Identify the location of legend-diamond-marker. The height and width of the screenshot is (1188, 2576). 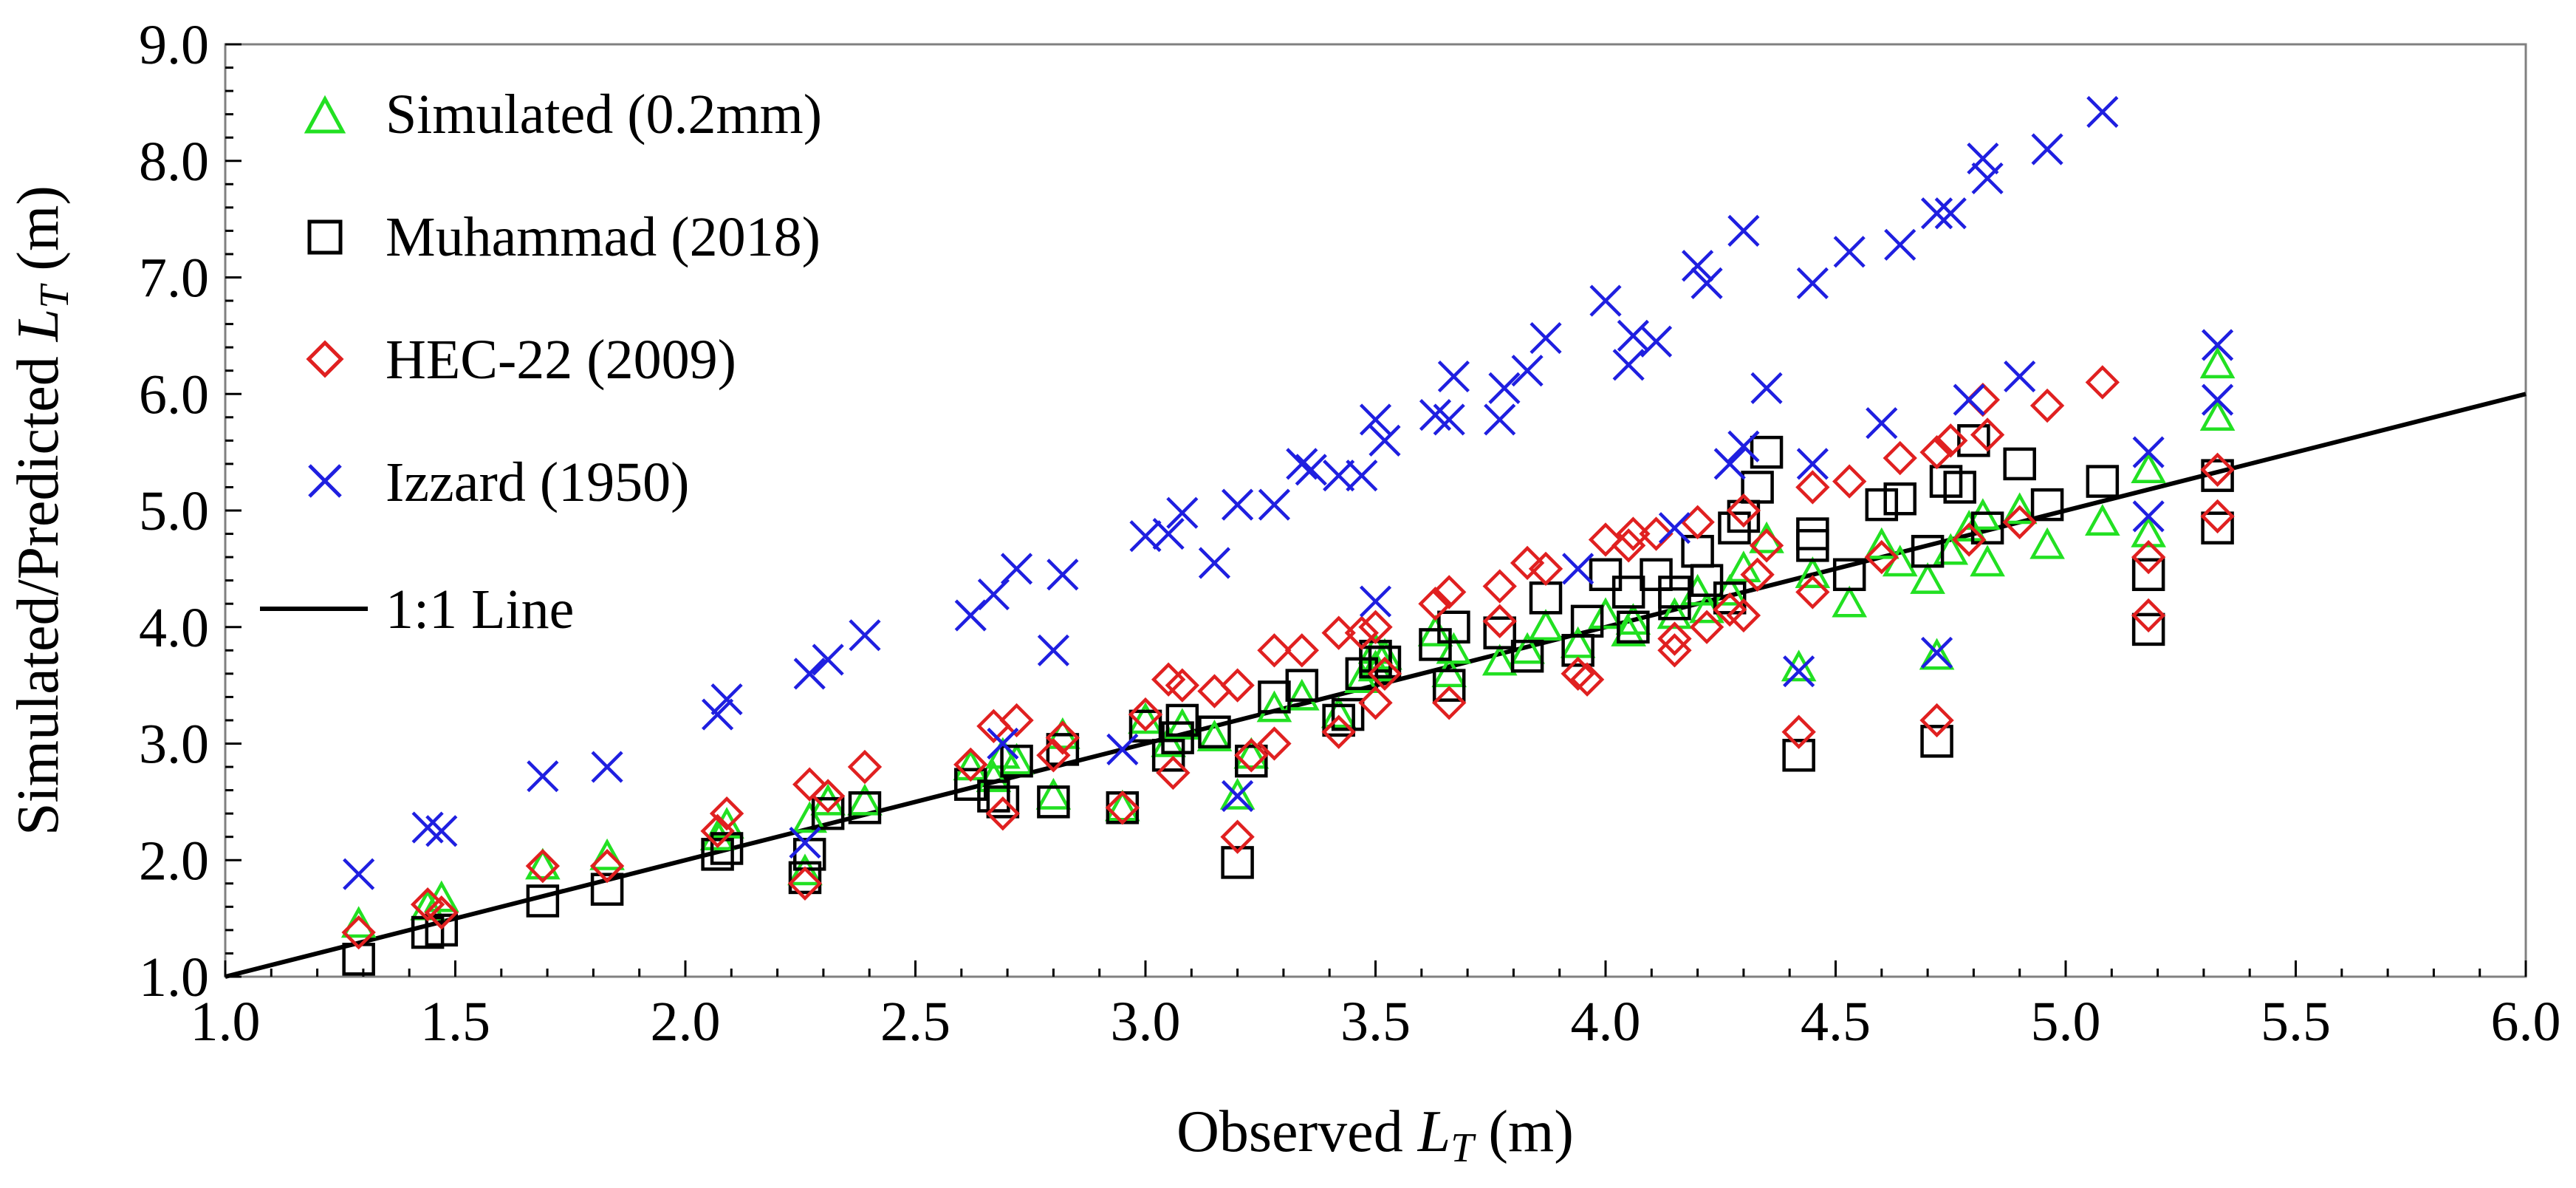
(325, 359).